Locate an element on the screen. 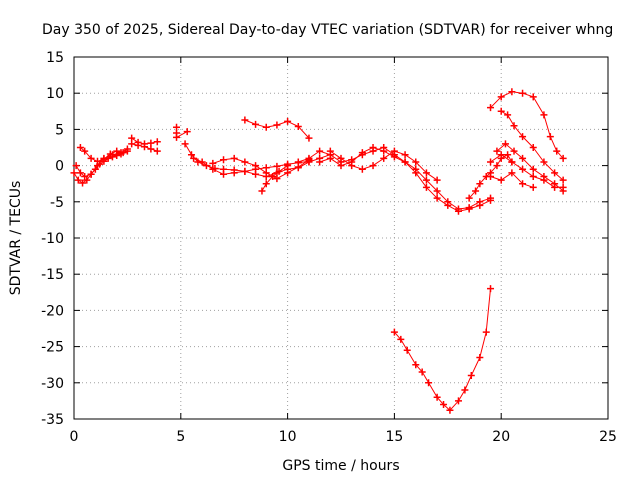 The height and width of the screenshot is (480, 640). y-tick-label: -20 is located at coordinates (52, 311).